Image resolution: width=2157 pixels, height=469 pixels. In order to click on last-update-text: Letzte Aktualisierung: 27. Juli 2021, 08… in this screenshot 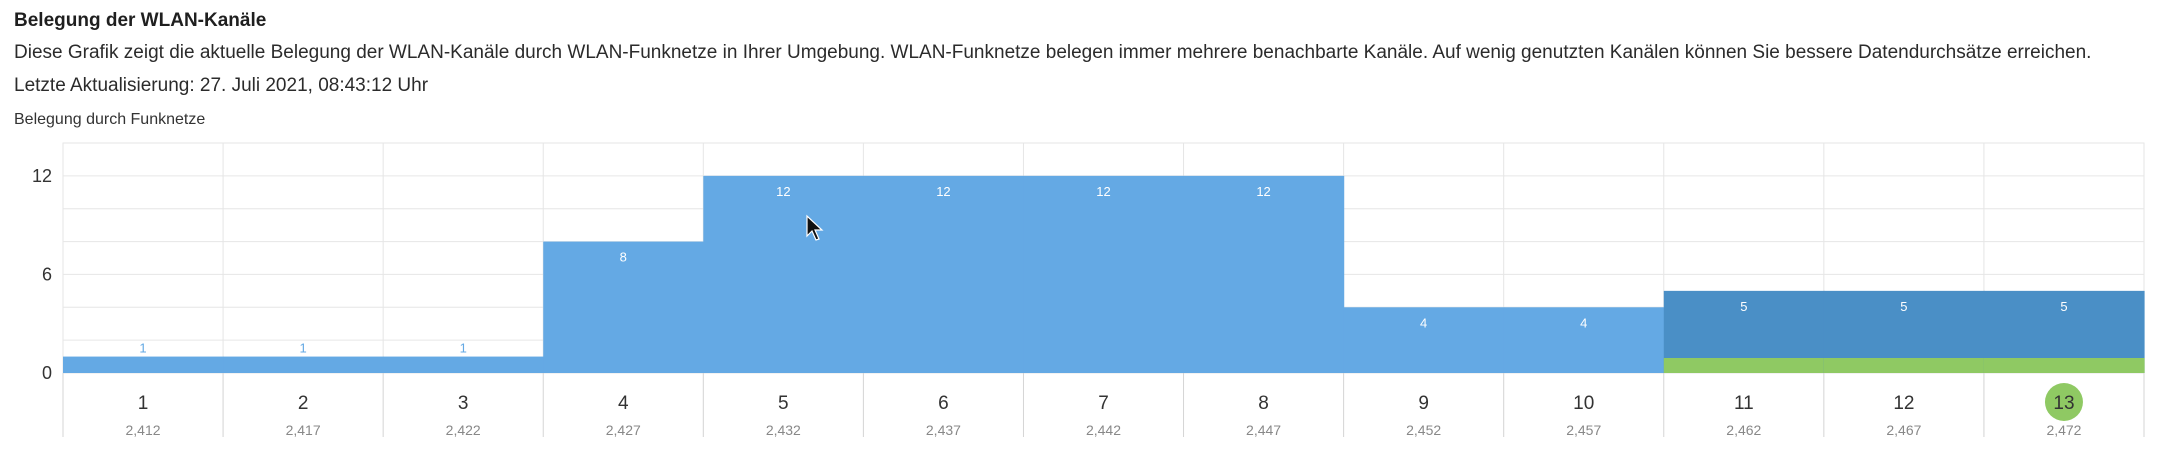, I will do `click(221, 85)`.